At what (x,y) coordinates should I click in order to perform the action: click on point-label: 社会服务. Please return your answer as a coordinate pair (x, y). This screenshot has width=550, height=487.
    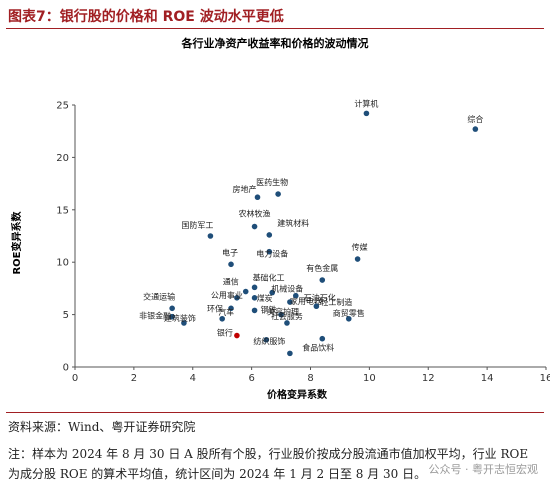
    Looking at the image, I should click on (287, 316).